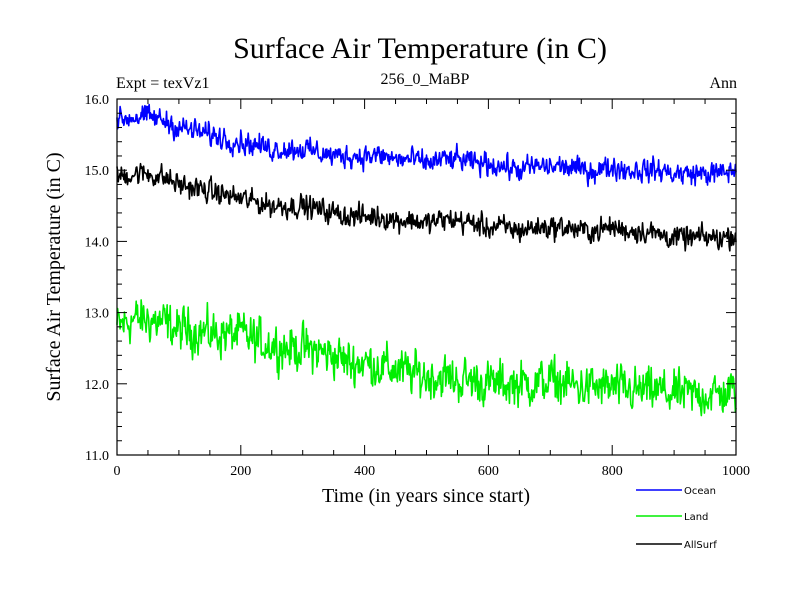  Describe the element at coordinates (97, 314) in the screenshot. I see `y-tick-label: 13.0` at that location.